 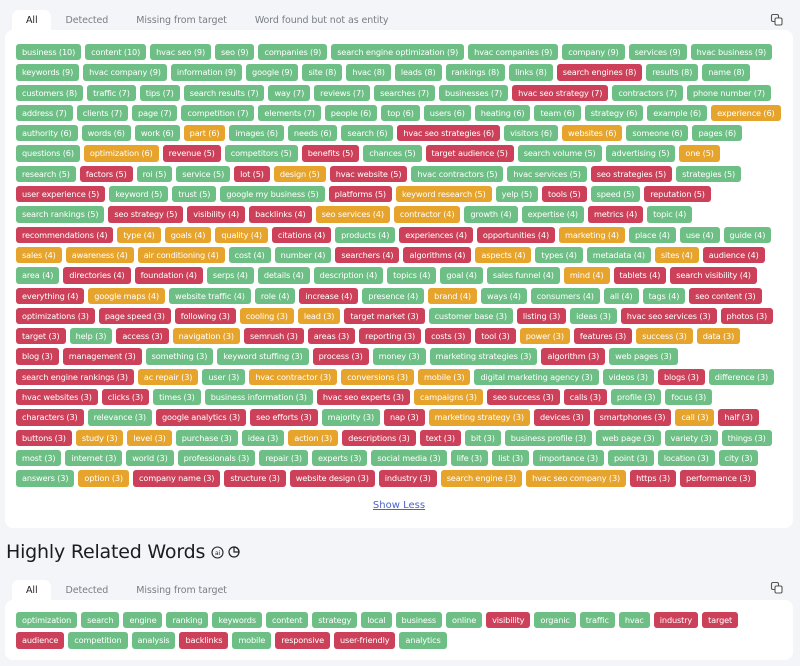 I want to click on entity-tag: professionals (3), so click(x=216, y=458).